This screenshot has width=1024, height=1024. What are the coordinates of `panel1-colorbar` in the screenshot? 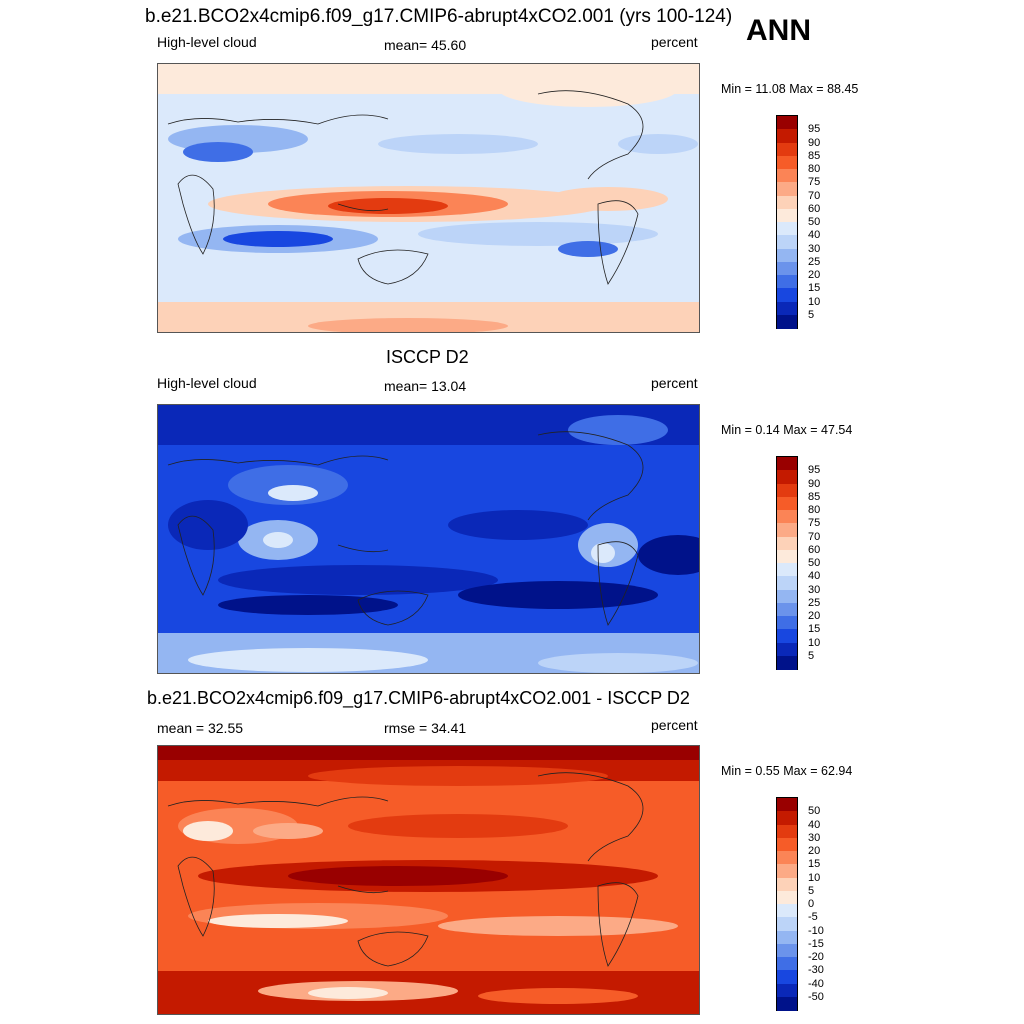 It's located at (787, 222).